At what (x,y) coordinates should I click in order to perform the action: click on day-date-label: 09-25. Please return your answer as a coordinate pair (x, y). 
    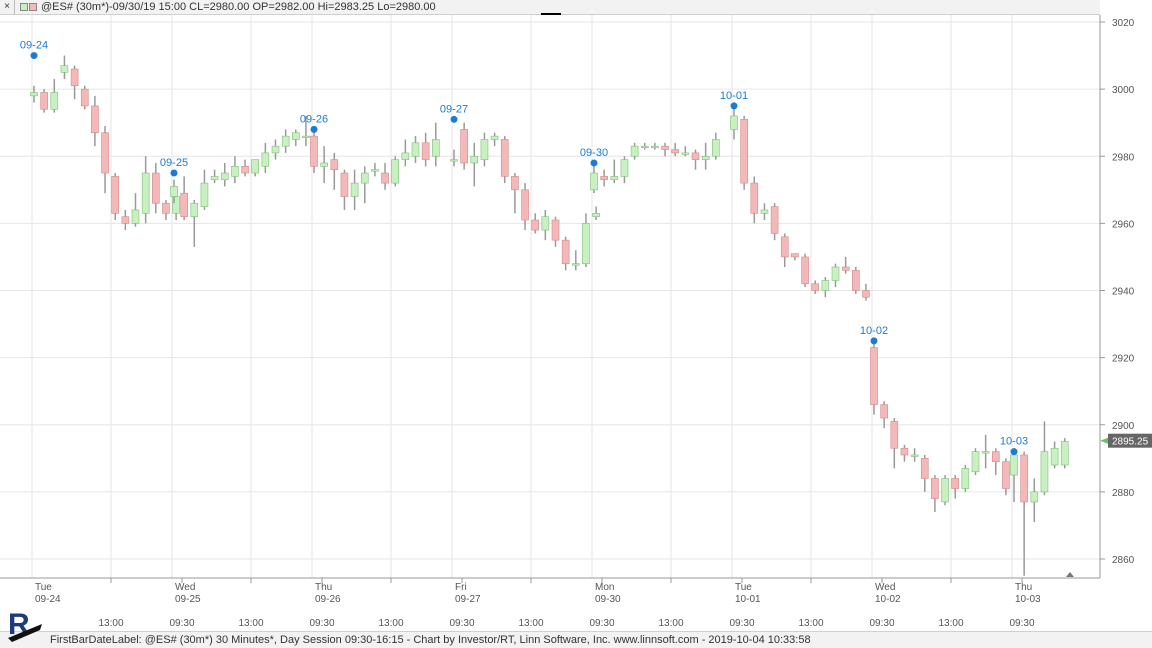
    Looking at the image, I should click on (188, 599).